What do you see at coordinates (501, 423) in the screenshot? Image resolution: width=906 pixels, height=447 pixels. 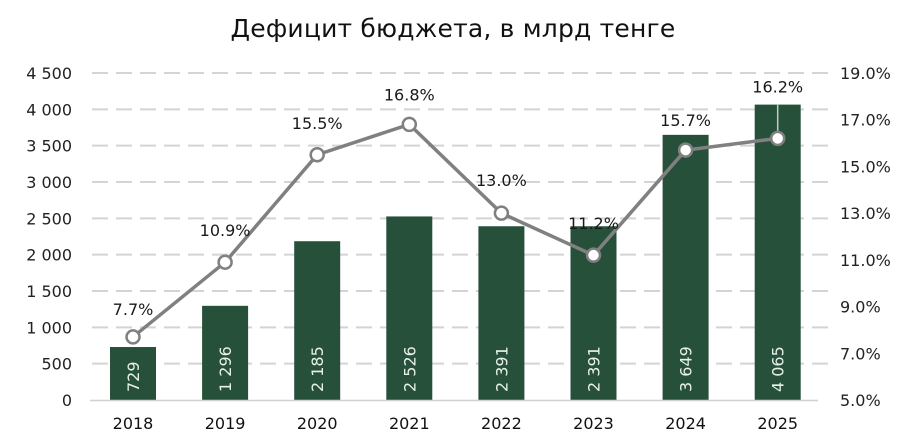 I see `x-tick-label: 2022` at bounding box center [501, 423].